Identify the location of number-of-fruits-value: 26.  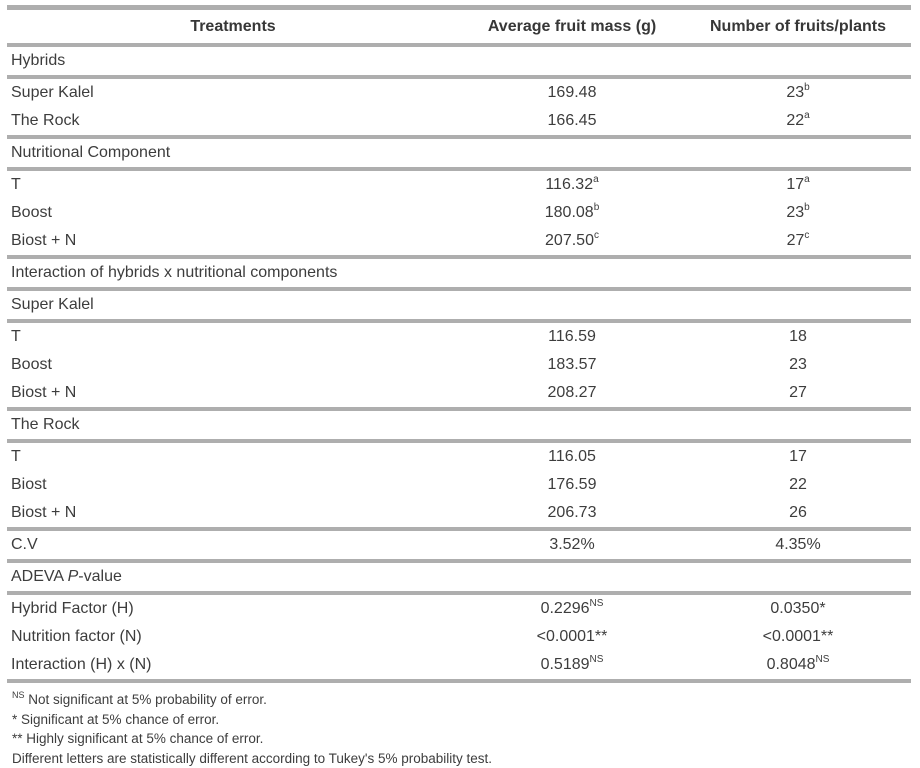
(798, 514).